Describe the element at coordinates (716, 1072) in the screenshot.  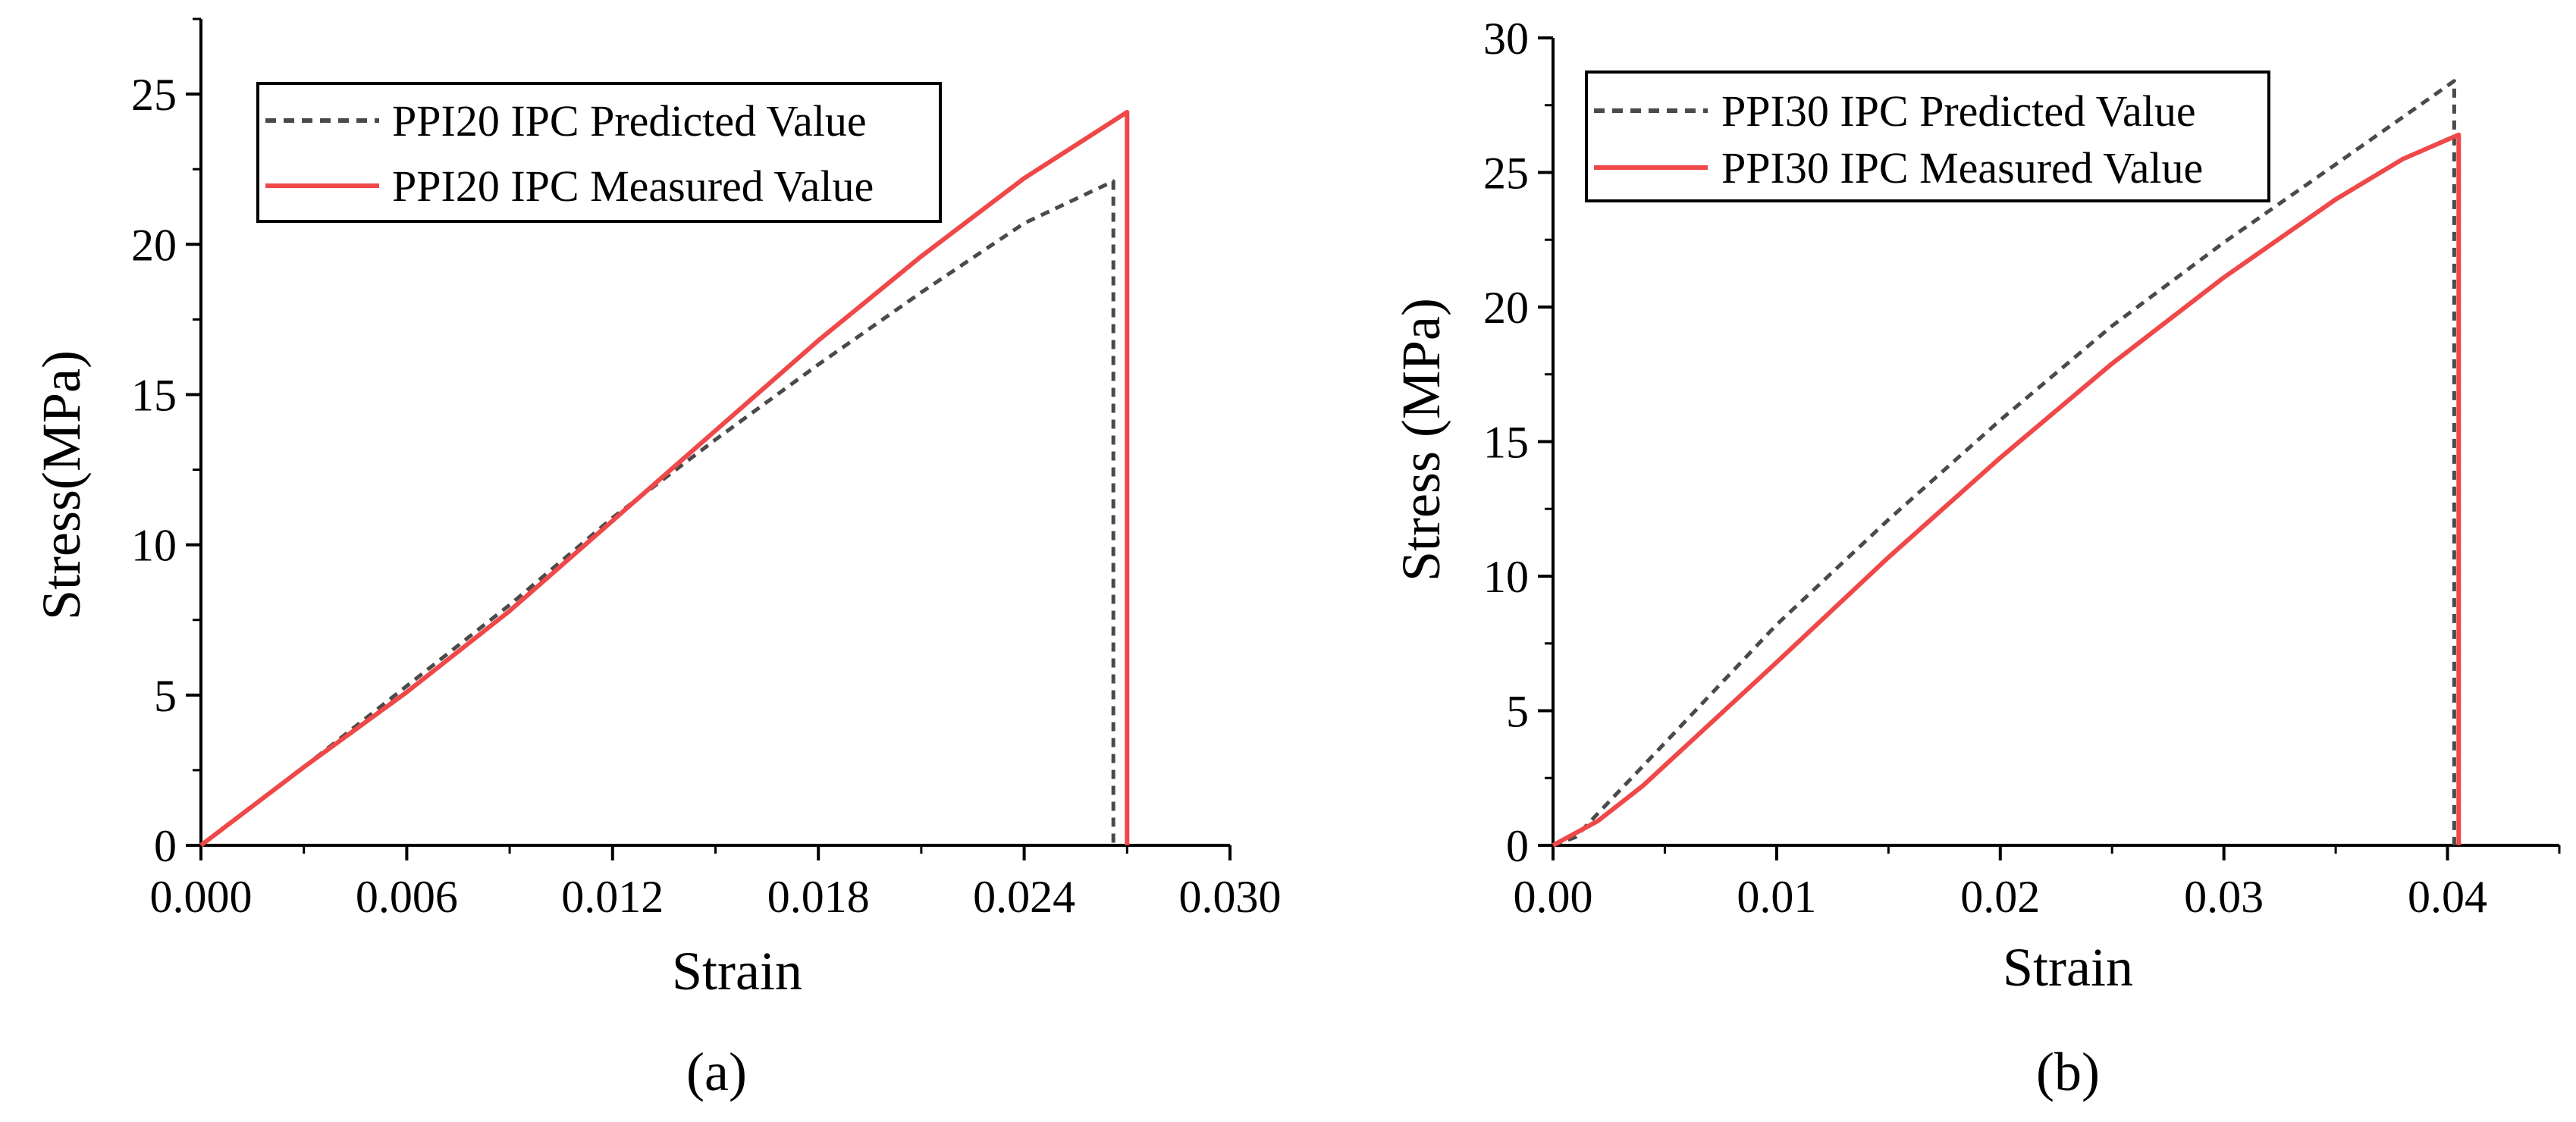
I see `panel-label-a: (a)` at that location.